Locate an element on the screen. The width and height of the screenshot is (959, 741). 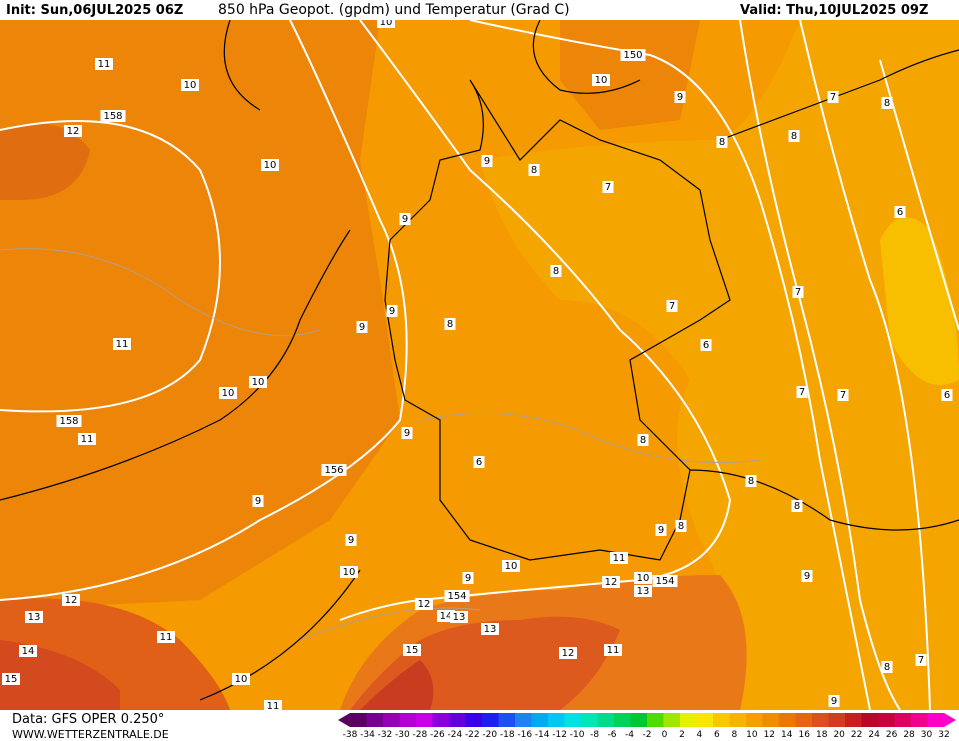
colorbar-label: -26 is located at coordinates (437, 735).